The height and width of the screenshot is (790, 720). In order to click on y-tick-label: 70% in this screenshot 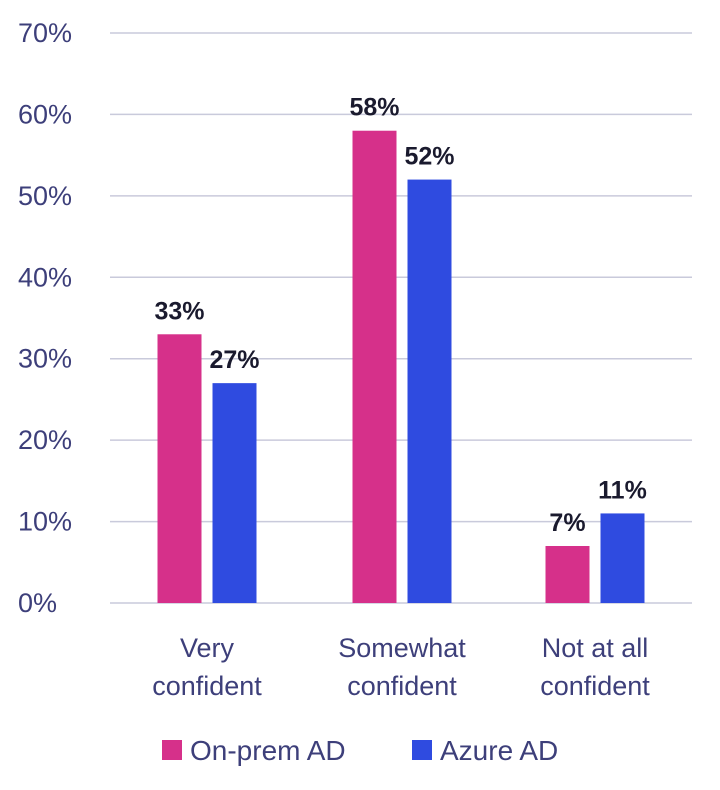, I will do `click(45, 33)`.